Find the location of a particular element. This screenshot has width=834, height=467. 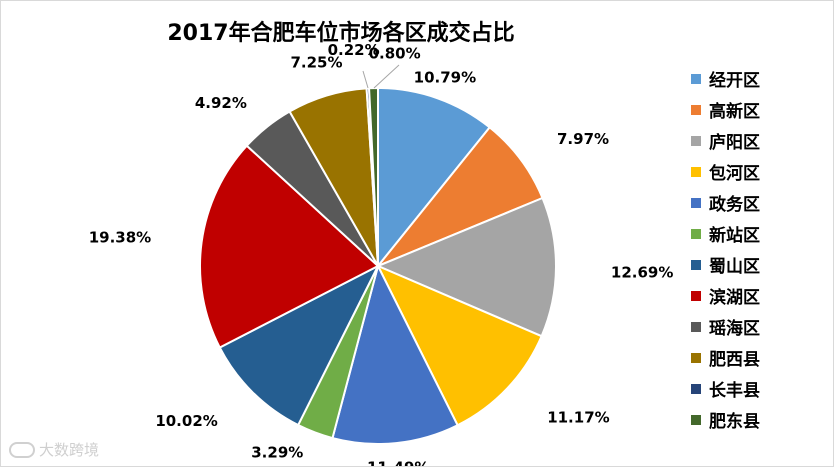

legend-label: 肥西县 is located at coordinates (734, 360).